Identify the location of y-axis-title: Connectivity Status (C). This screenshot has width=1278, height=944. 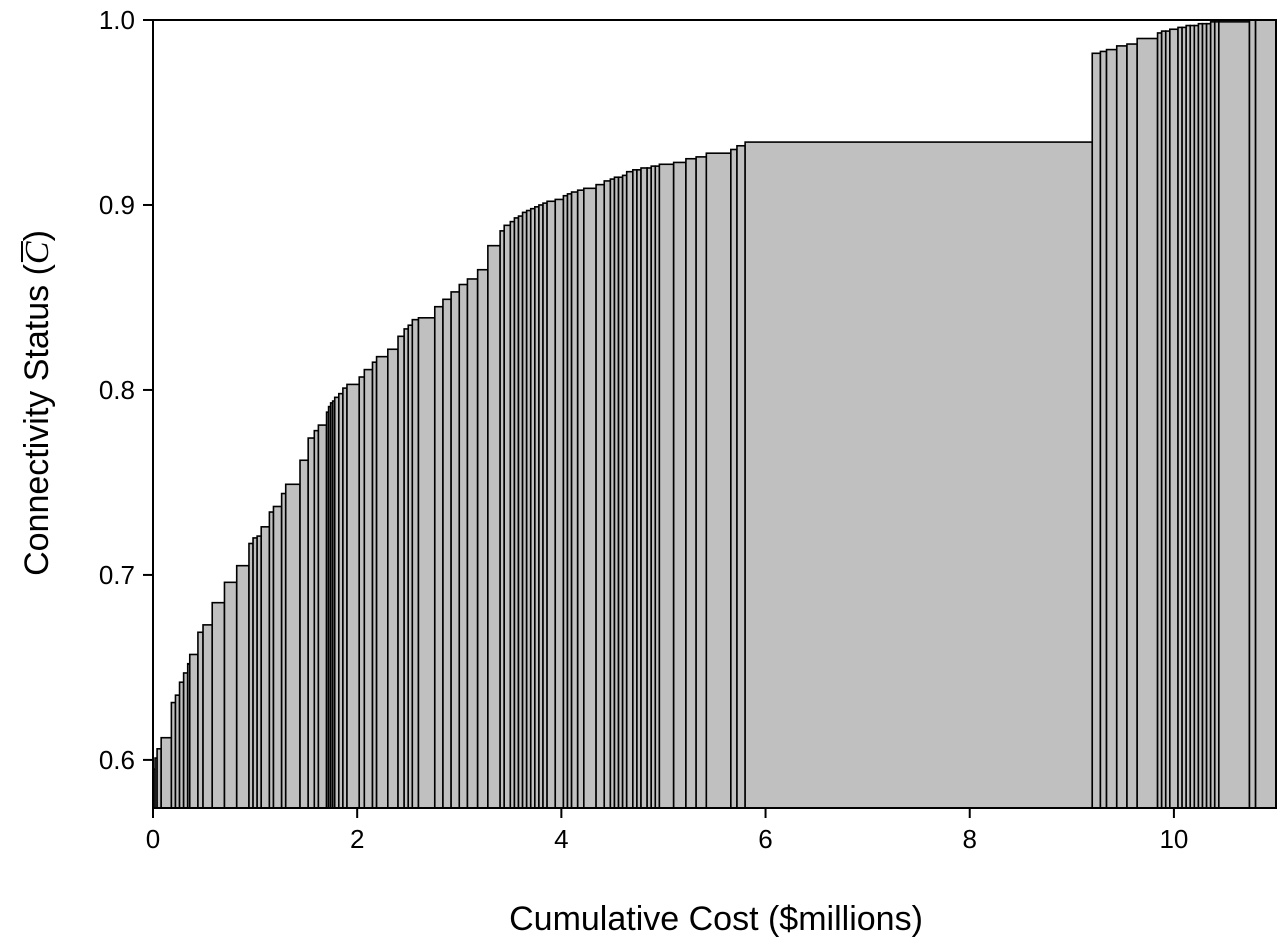
(37, 403).